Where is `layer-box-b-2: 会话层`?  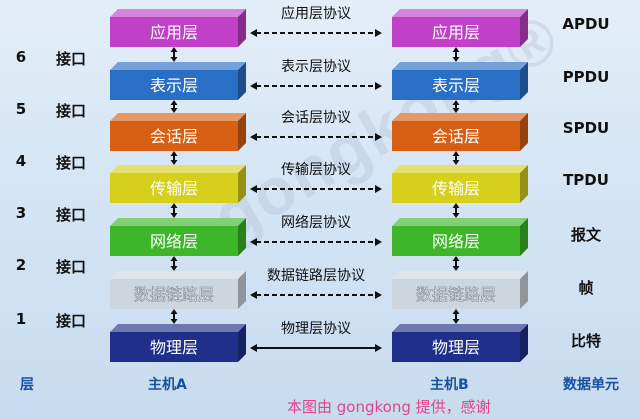
layer-box-b-2: 会话层 is located at coordinates (460, 132).